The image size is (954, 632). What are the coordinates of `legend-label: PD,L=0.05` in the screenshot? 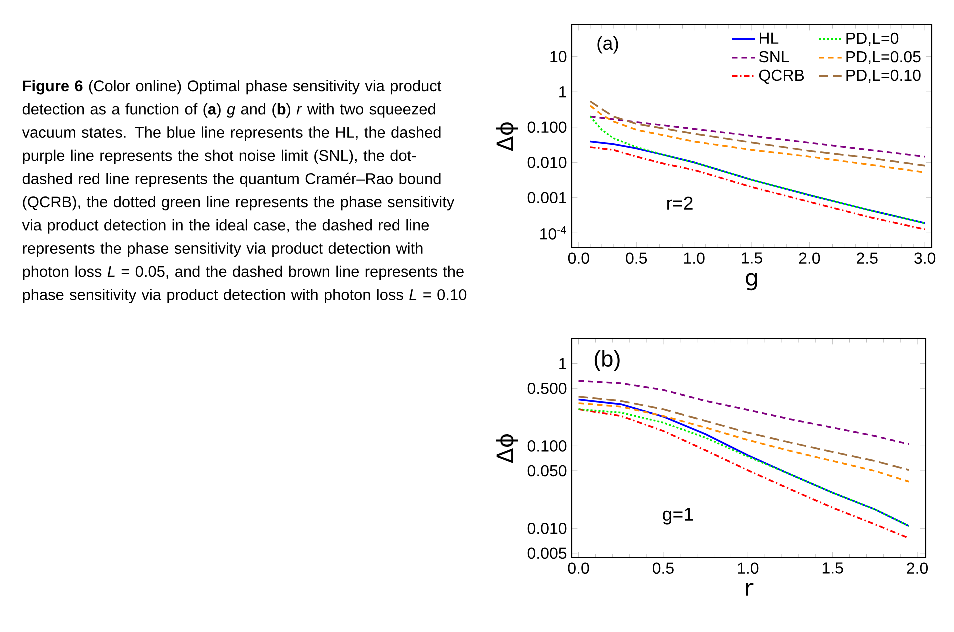 It's located at (883, 58).